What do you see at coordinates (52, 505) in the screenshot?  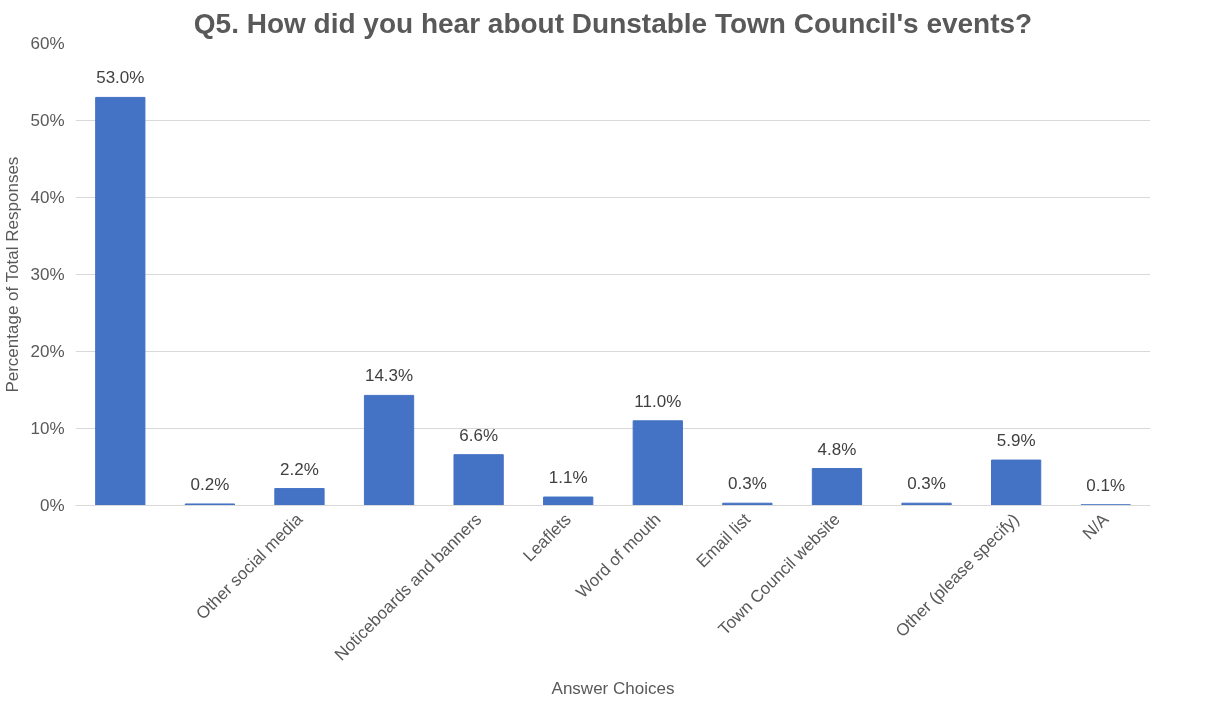 I see `y-tick-label: 0%` at bounding box center [52, 505].